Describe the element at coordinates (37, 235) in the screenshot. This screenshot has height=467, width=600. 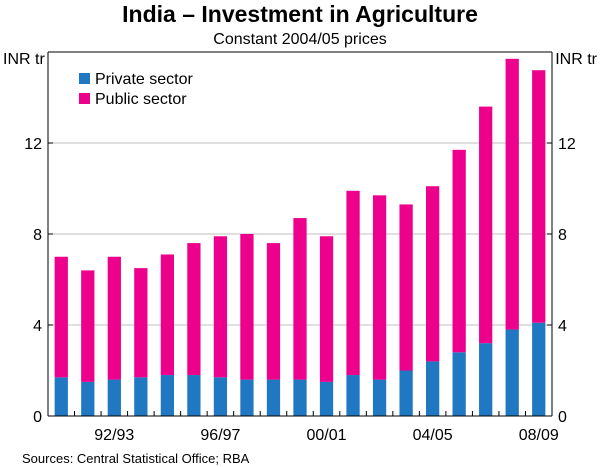
I see `y-tick-label-left-2: 8` at that location.